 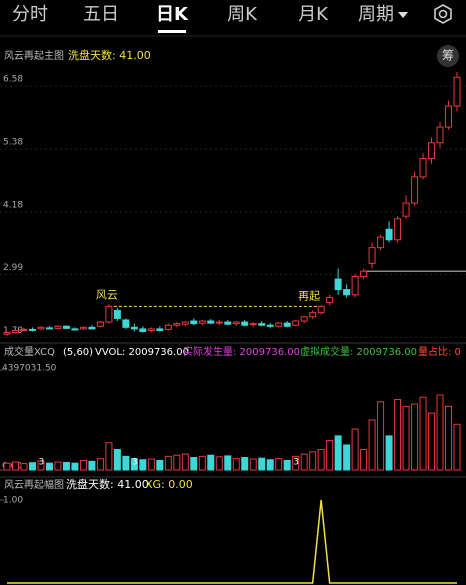 What do you see at coordinates (403, 15) in the screenshot?
I see `dropdown-arrow` at bounding box center [403, 15].